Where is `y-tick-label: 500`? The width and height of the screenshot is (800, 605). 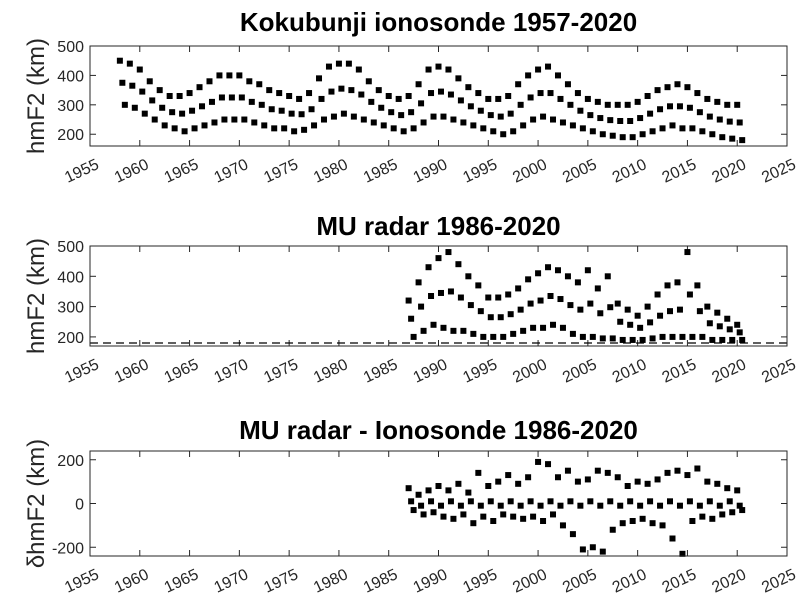
y-tick-label: 500 is located at coordinates (70, 47).